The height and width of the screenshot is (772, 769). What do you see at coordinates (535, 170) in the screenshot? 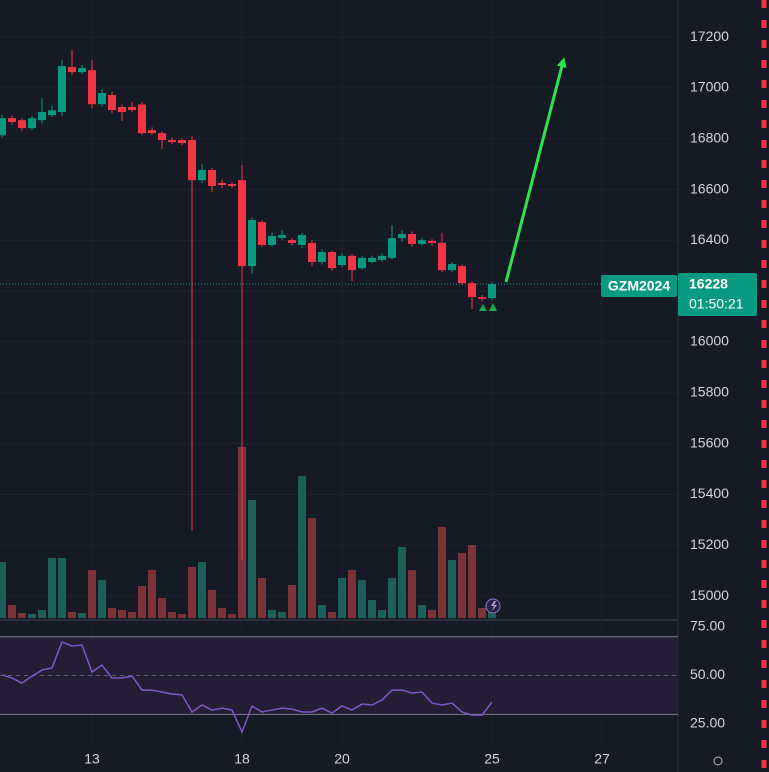
I see `arrow-annotation` at bounding box center [535, 170].